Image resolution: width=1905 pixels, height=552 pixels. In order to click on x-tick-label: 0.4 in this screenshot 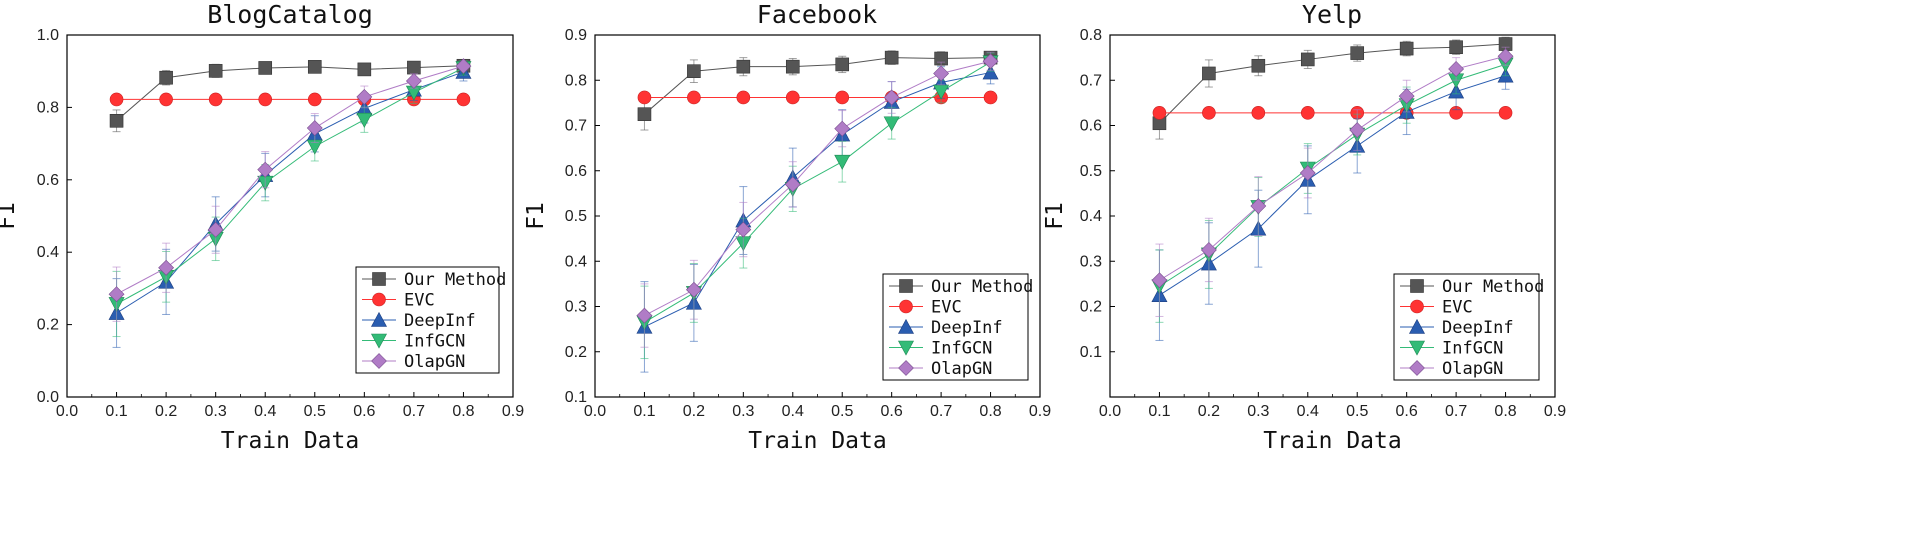, I will do `click(793, 411)`.